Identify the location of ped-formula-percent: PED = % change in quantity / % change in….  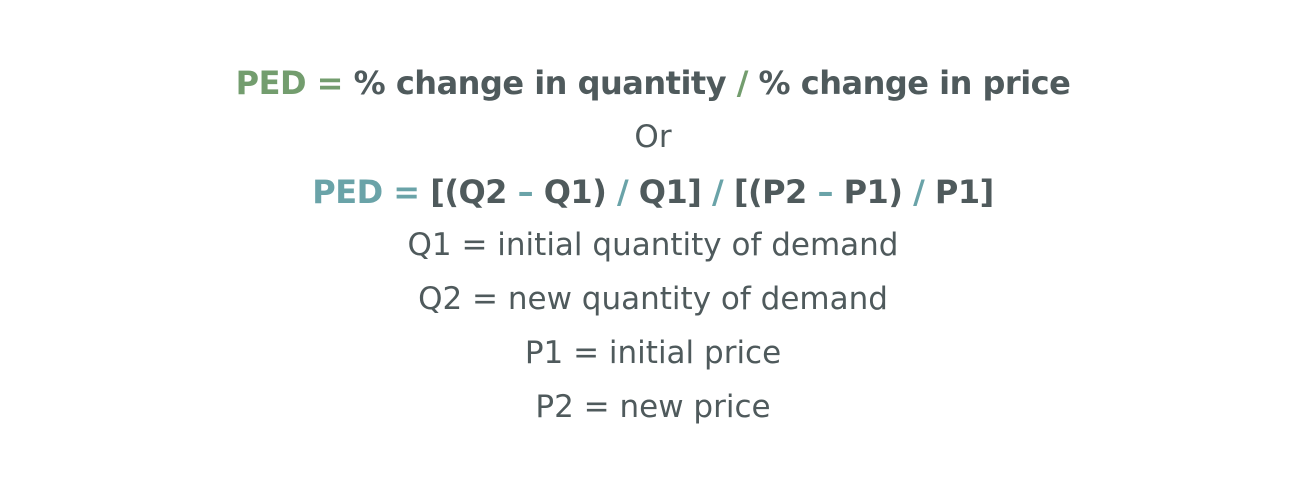
(653, 83).